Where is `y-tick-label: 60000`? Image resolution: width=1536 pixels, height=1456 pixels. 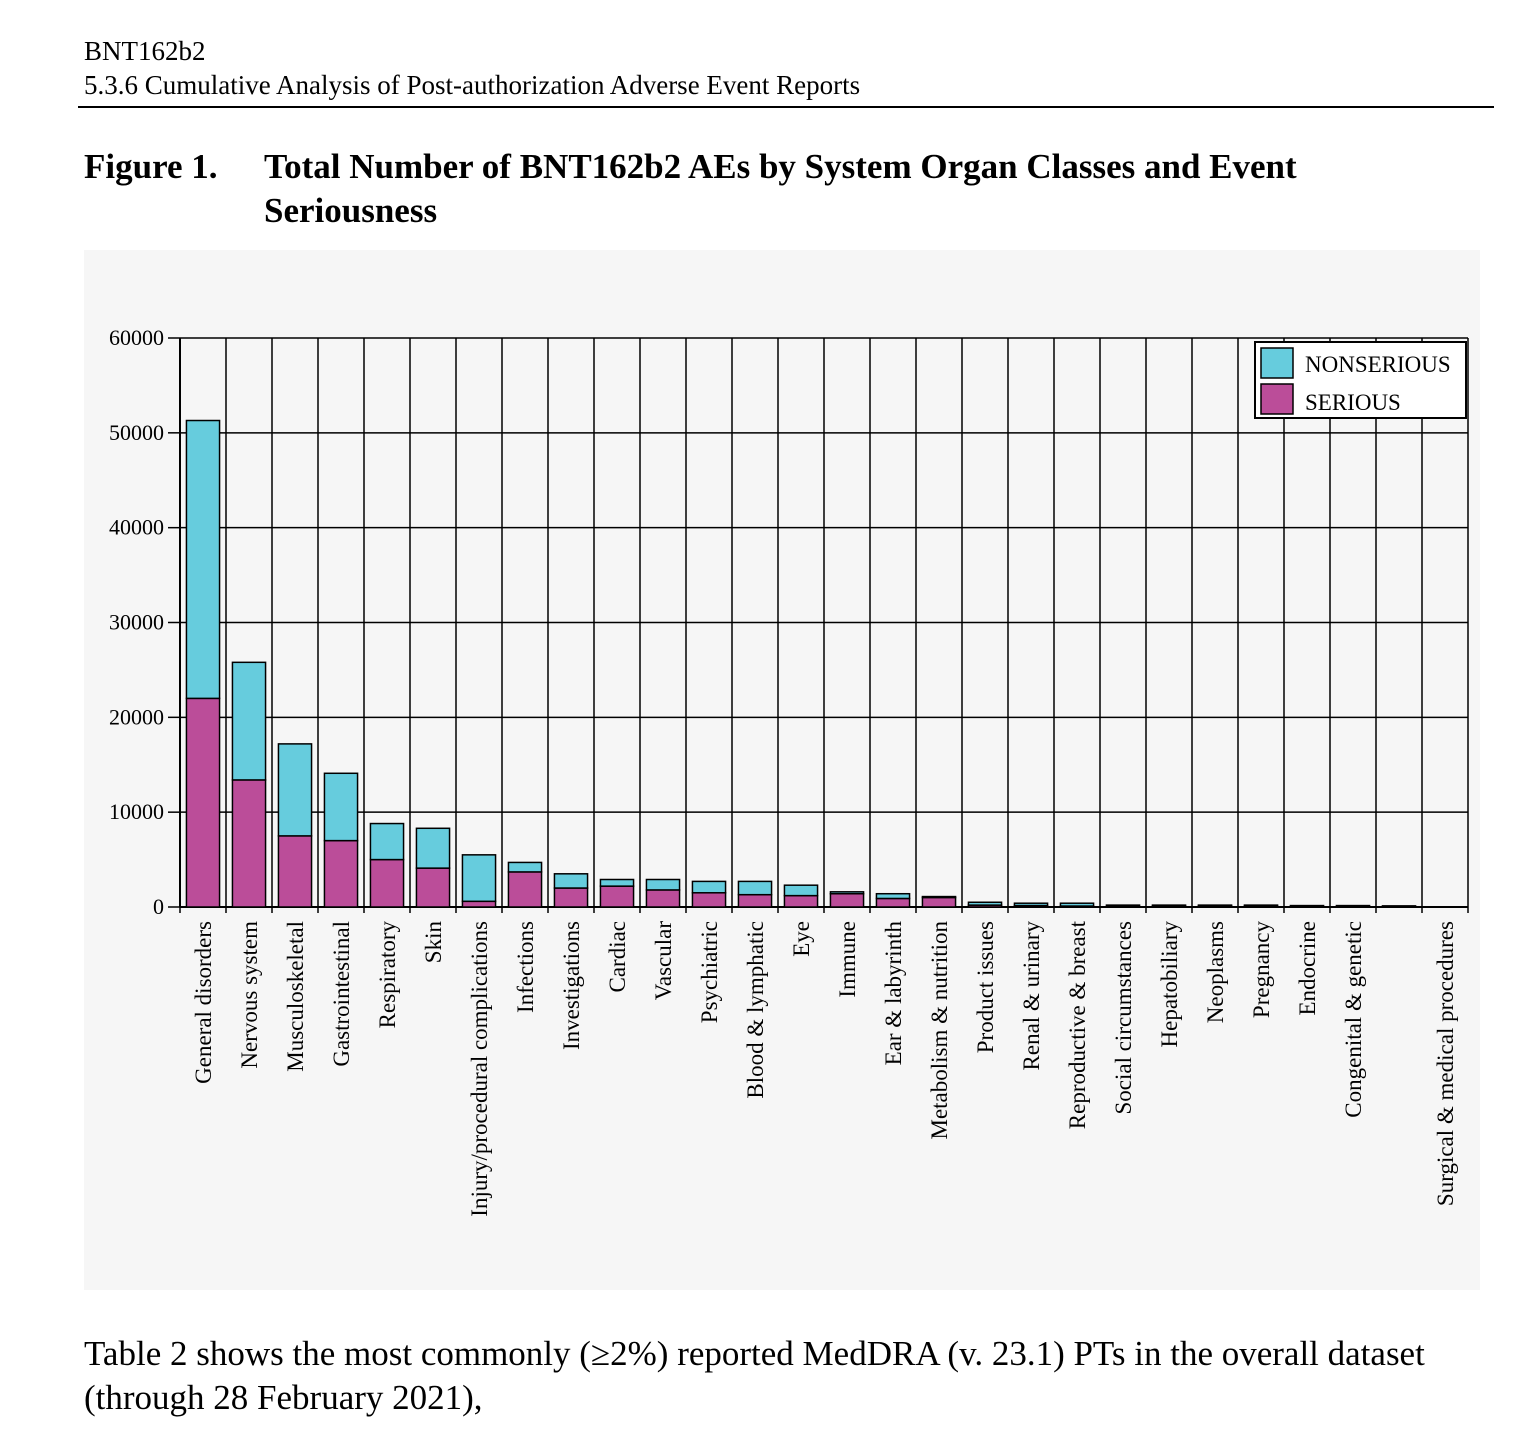 y-tick-label: 60000 is located at coordinates (136, 337).